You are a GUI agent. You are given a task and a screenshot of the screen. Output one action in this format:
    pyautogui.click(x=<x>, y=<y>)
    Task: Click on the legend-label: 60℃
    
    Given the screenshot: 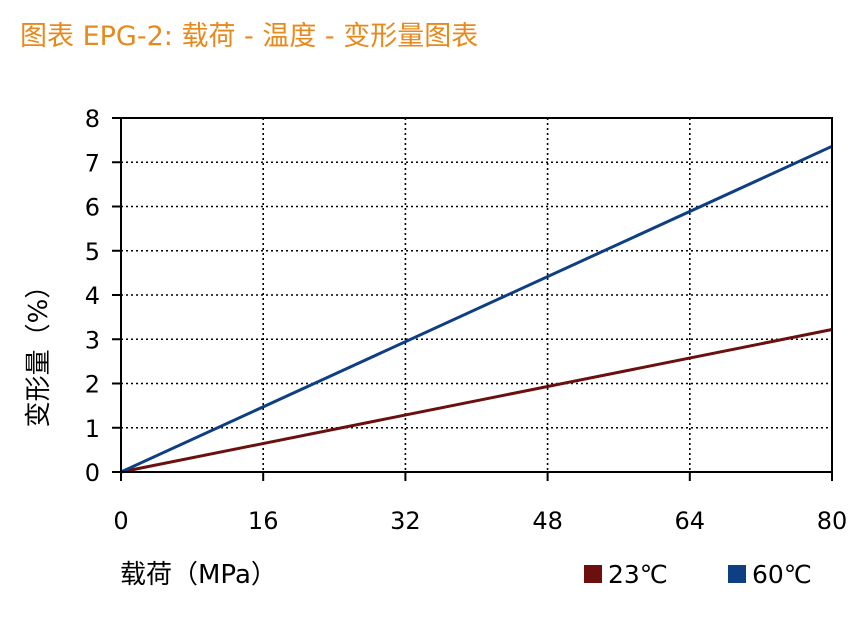 What is the action you would take?
    pyautogui.click(x=782, y=574)
    